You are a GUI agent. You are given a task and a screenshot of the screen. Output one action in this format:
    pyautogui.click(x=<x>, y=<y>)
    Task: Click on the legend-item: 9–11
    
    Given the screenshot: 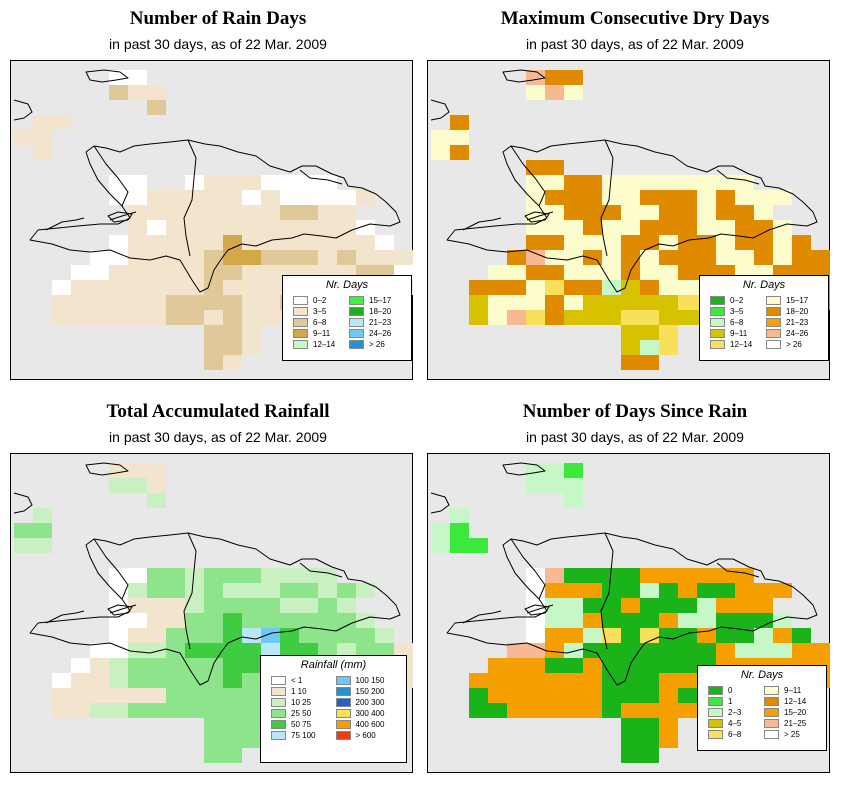 What is the action you would take?
    pyautogui.click(x=782, y=690)
    